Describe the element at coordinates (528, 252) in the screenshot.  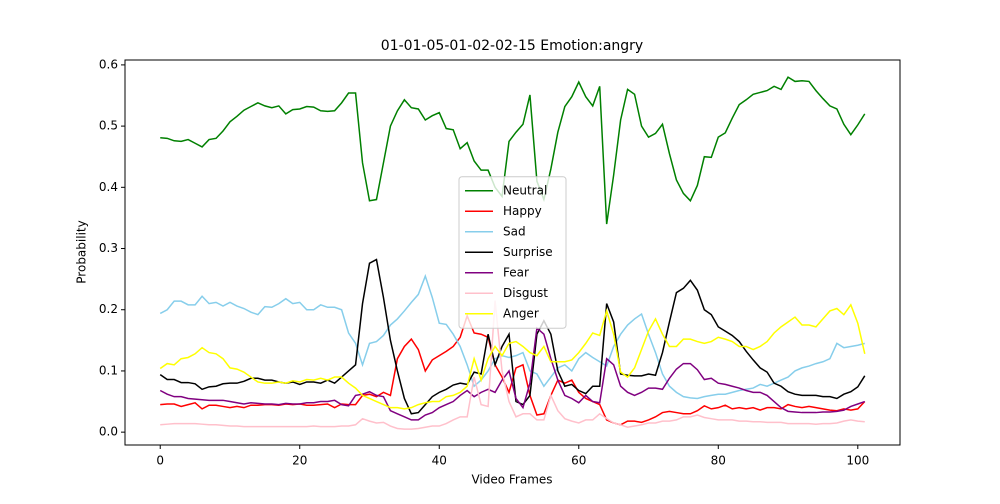
I see `legend-label: Surprise` at that location.